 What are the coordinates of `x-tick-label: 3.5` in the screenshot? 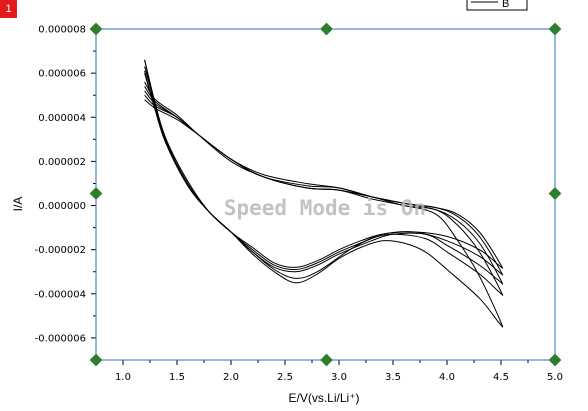 It's located at (393, 377).